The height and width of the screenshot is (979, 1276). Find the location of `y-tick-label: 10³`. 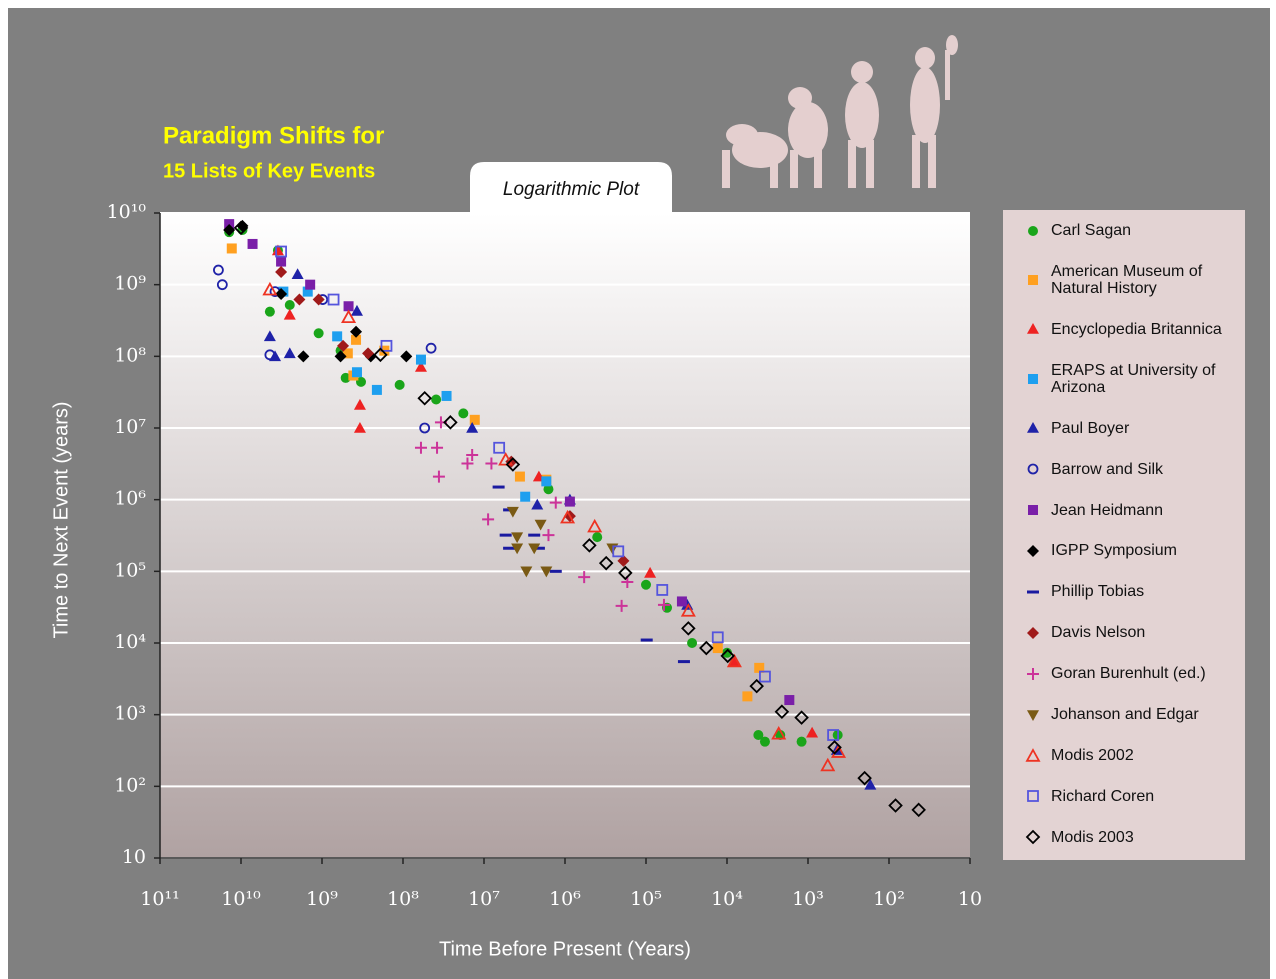

y-tick-label: 10³ is located at coordinates (130, 714).